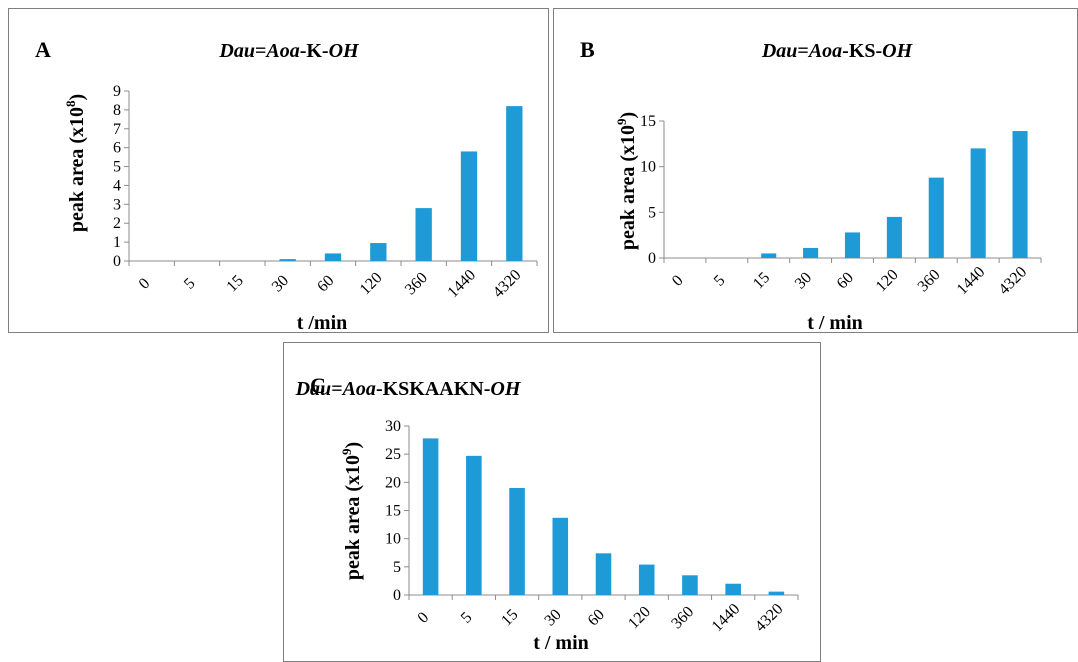 The height and width of the screenshot is (662, 1078). What do you see at coordinates (720, 281) in the screenshot?
I see `x-tick-label-b: 5` at bounding box center [720, 281].